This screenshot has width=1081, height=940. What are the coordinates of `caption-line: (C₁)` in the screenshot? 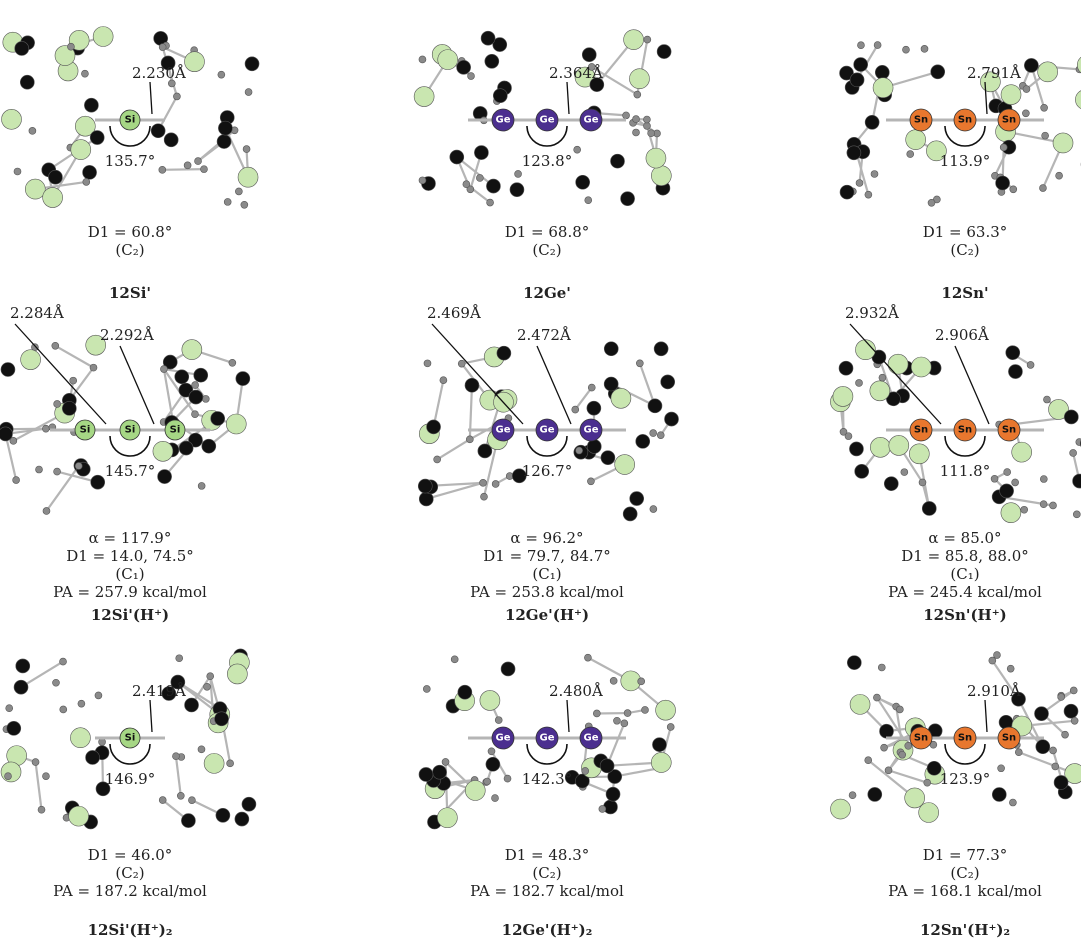 It's located at (129, 574).